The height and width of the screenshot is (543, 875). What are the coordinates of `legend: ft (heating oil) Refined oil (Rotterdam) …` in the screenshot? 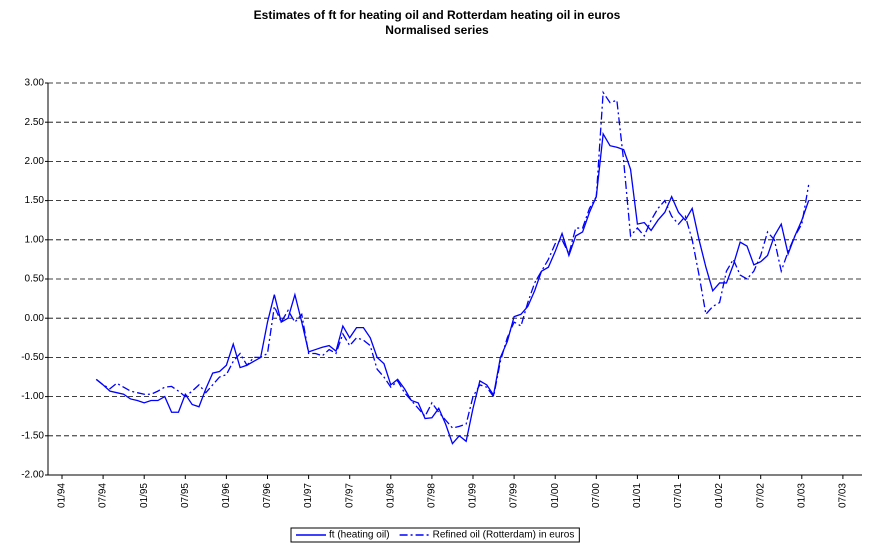 It's located at (435, 535).